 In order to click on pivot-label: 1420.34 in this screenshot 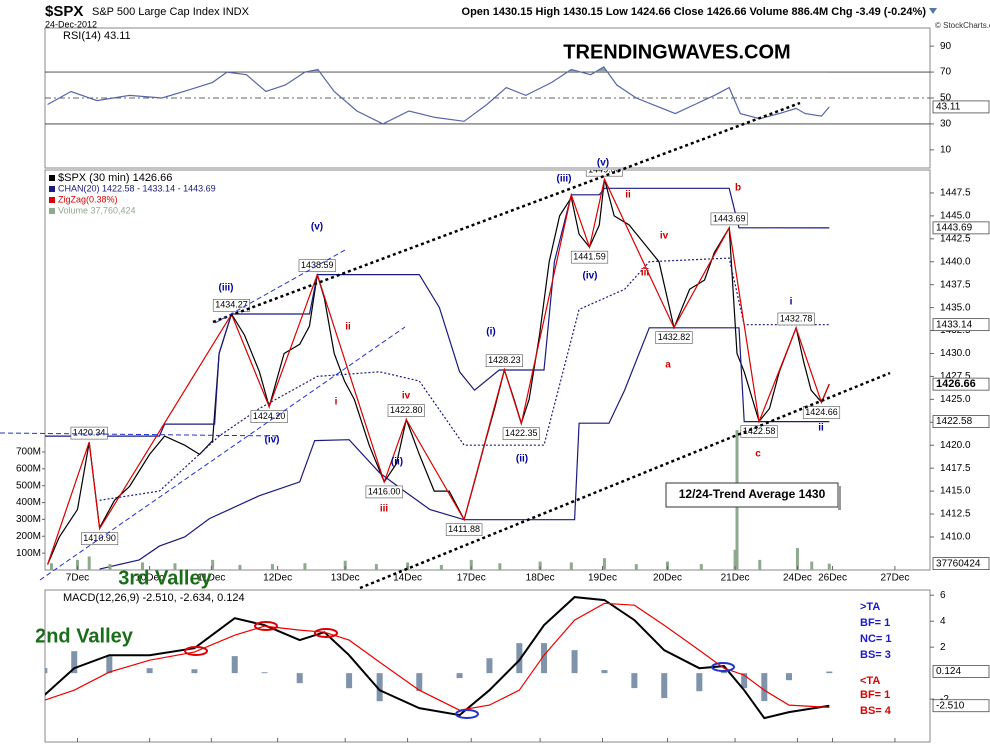, I will do `click(89, 432)`.